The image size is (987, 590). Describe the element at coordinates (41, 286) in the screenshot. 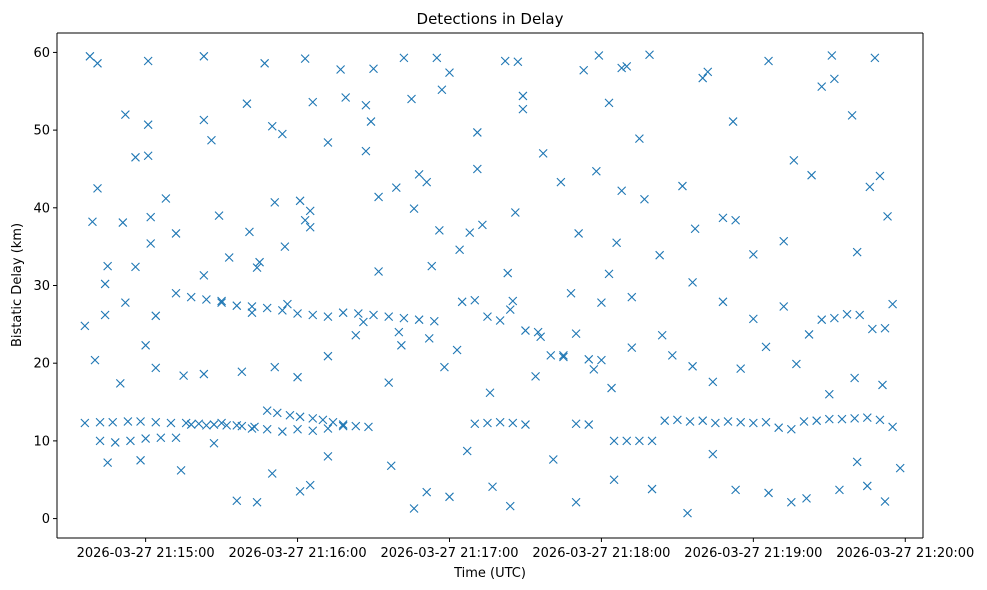

I see `y-tick-label: 30` at that location.